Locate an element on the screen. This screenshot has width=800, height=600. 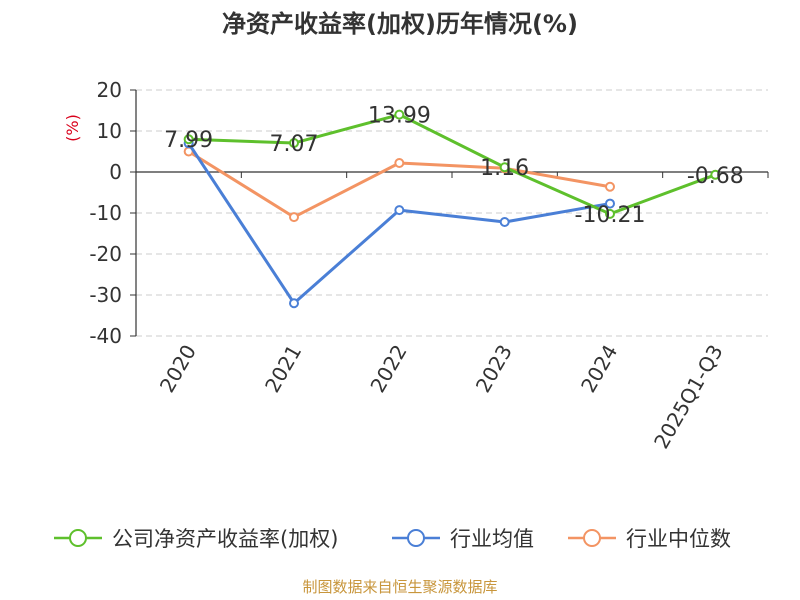
series-line is located at coordinates (452, 164).